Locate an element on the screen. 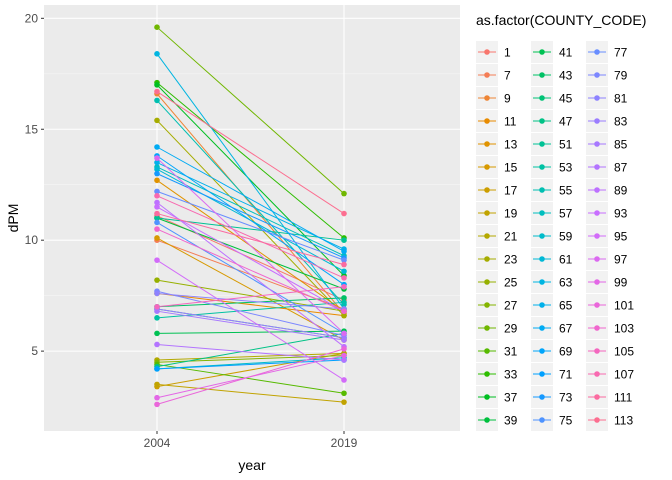 The width and height of the screenshot is (672, 480). legend-label-71: 71 is located at coordinates (566, 375).